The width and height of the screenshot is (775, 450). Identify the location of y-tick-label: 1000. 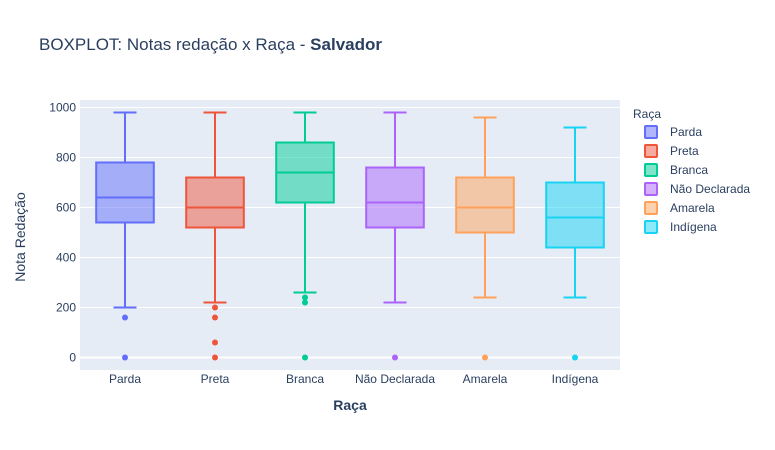
(62, 108).